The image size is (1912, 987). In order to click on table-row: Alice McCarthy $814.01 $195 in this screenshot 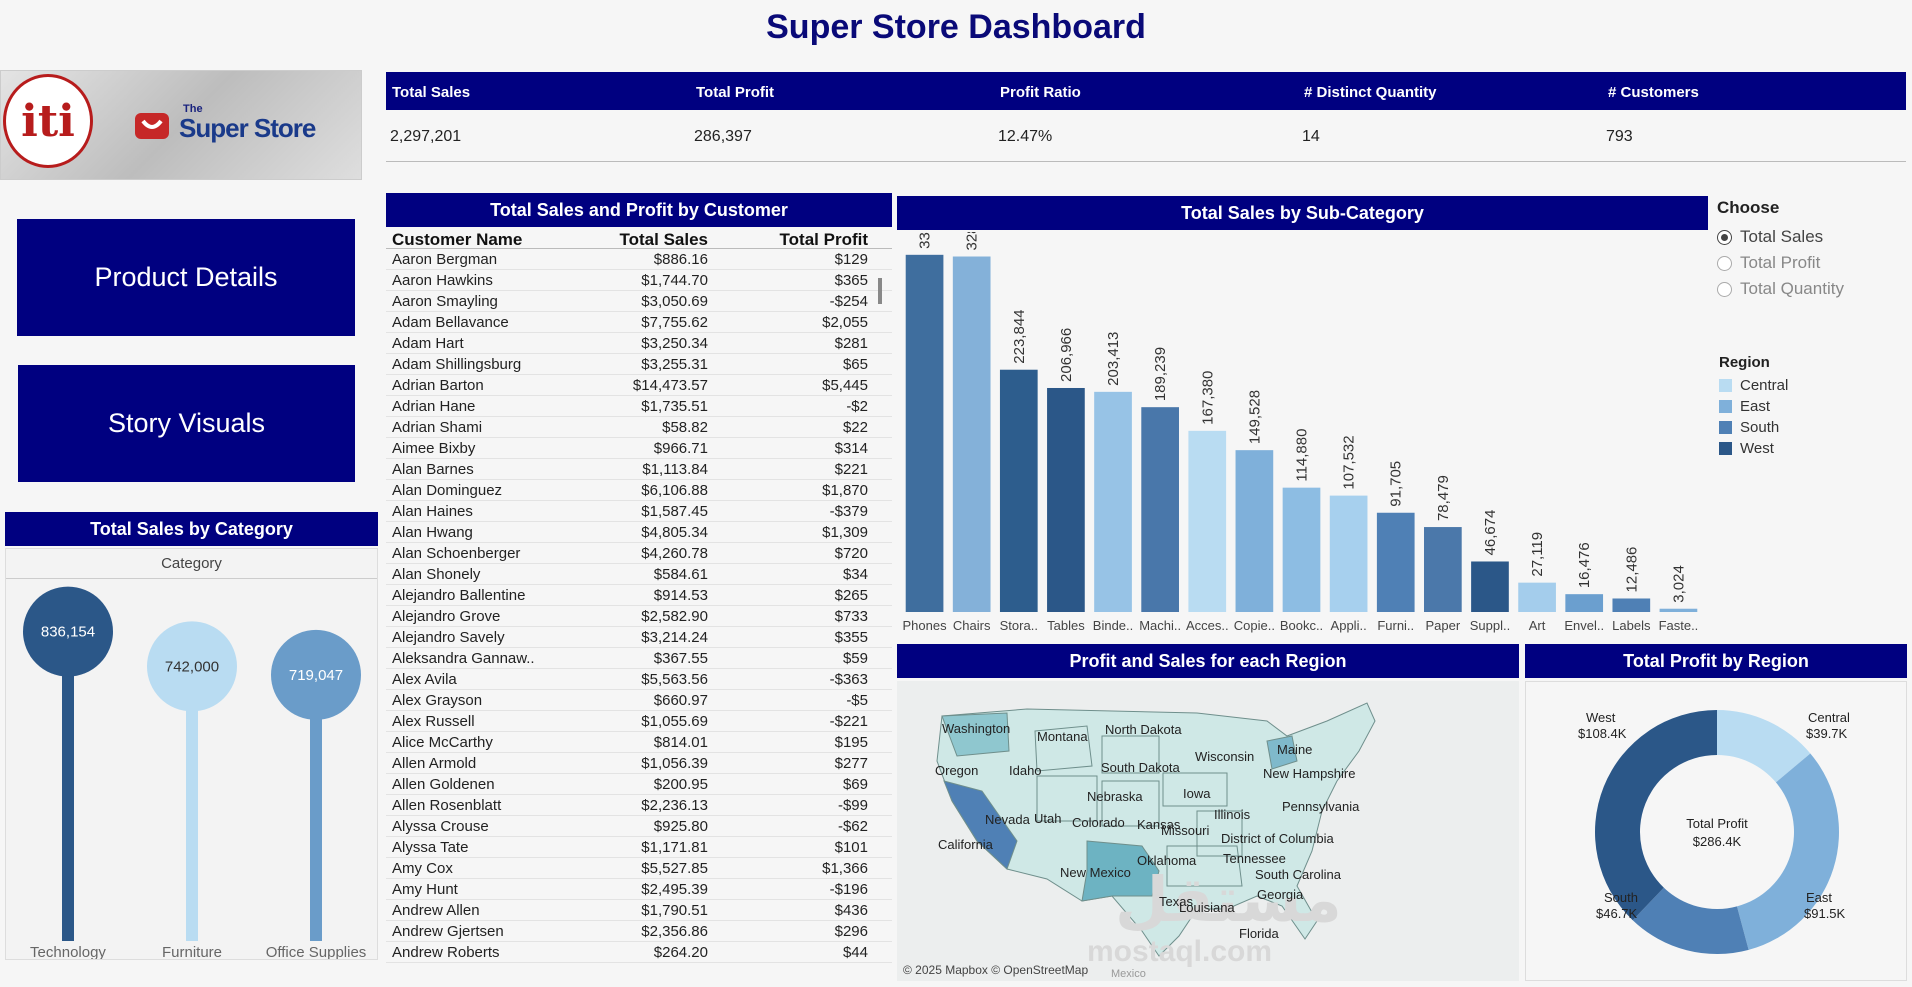, I will do `click(639, 742)`.